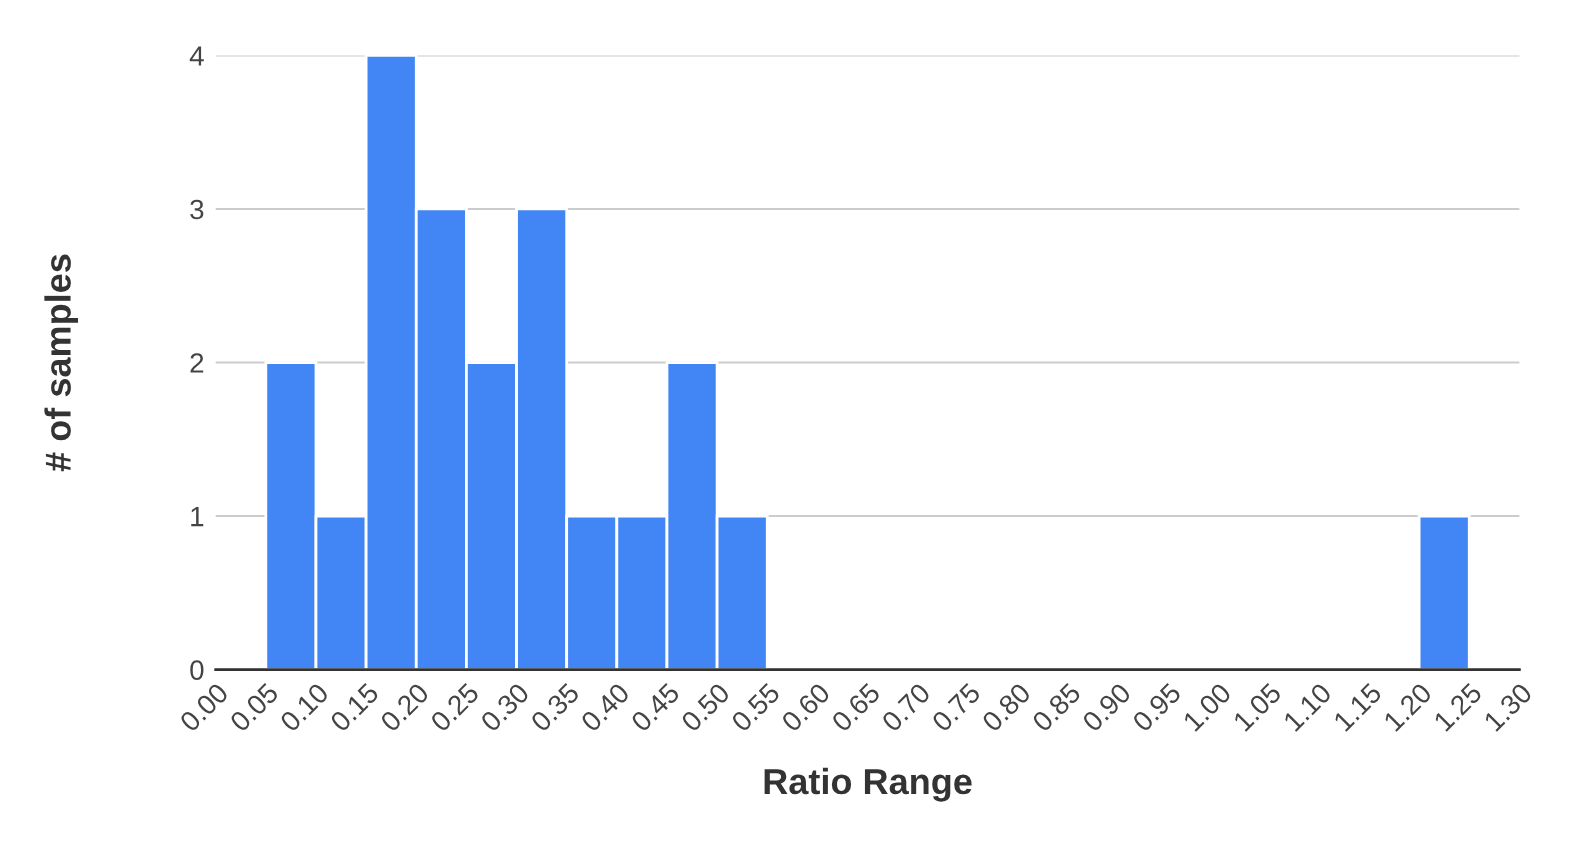 The width and height of the screenshot is (1586, 853). I want to click on x-tick-label: 0.20, so click(404, 707).